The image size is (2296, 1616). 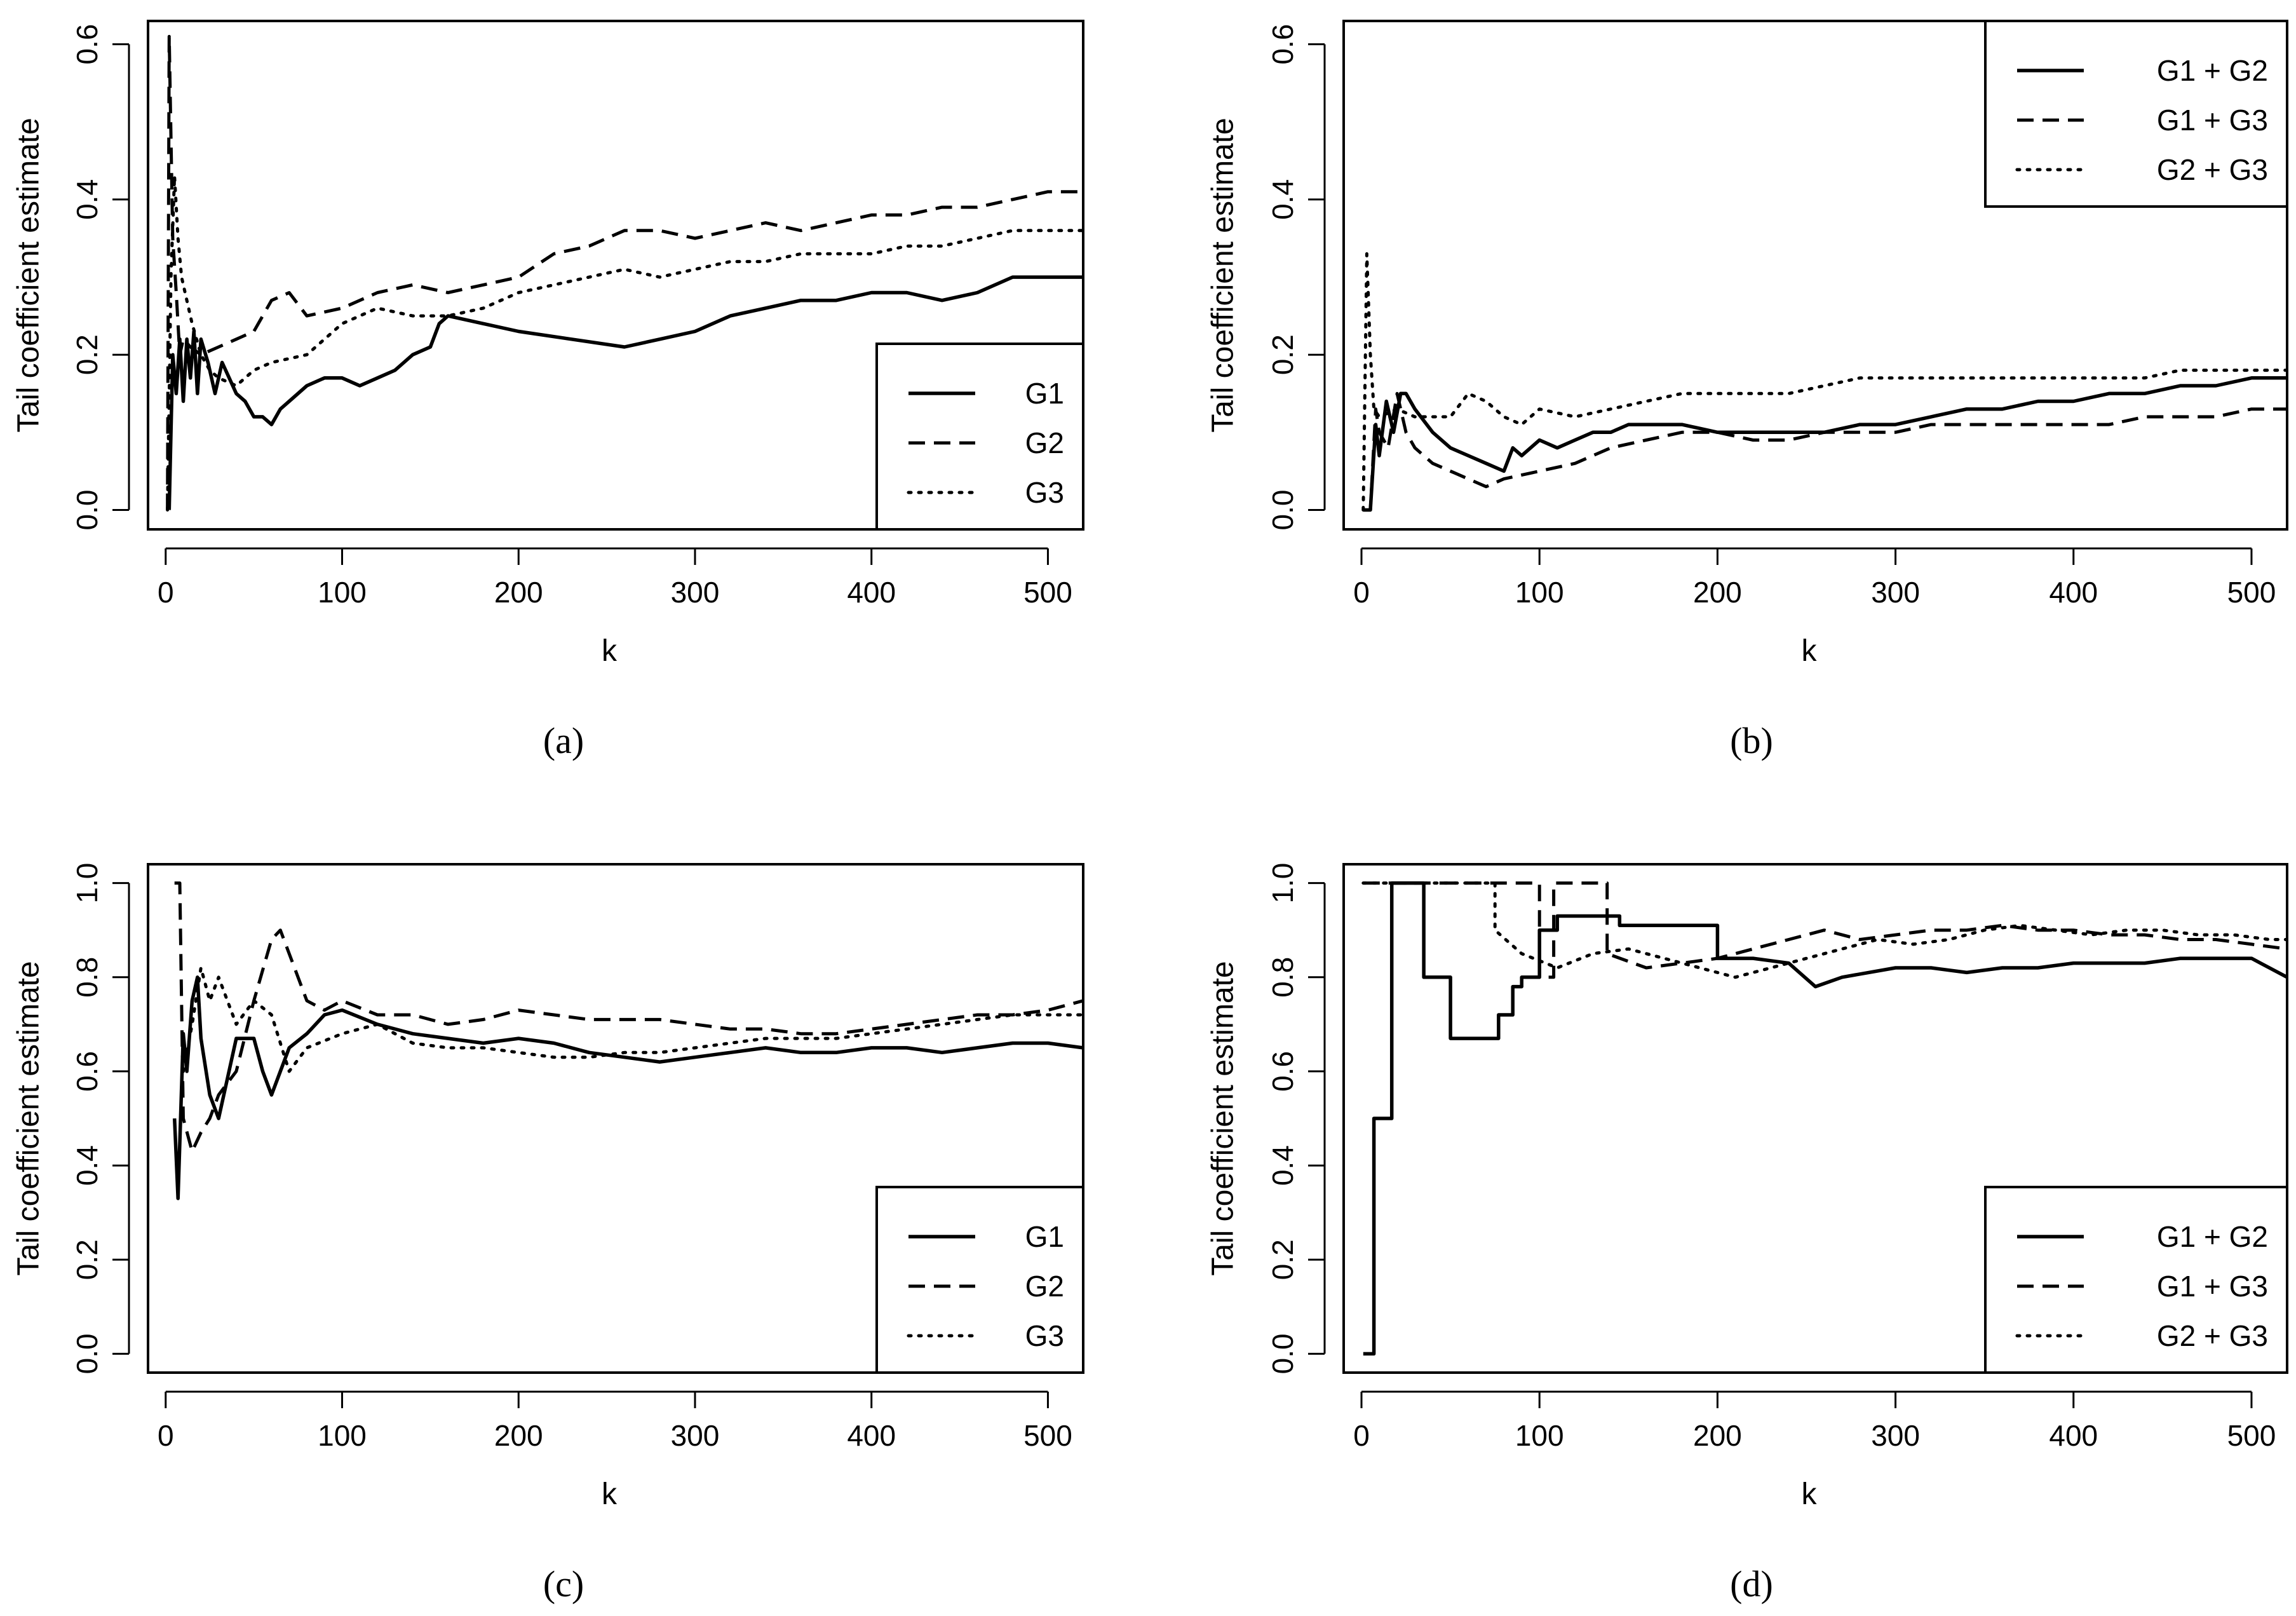 I want to click on panel-caption: (d), so click(x=1751, y=1584).